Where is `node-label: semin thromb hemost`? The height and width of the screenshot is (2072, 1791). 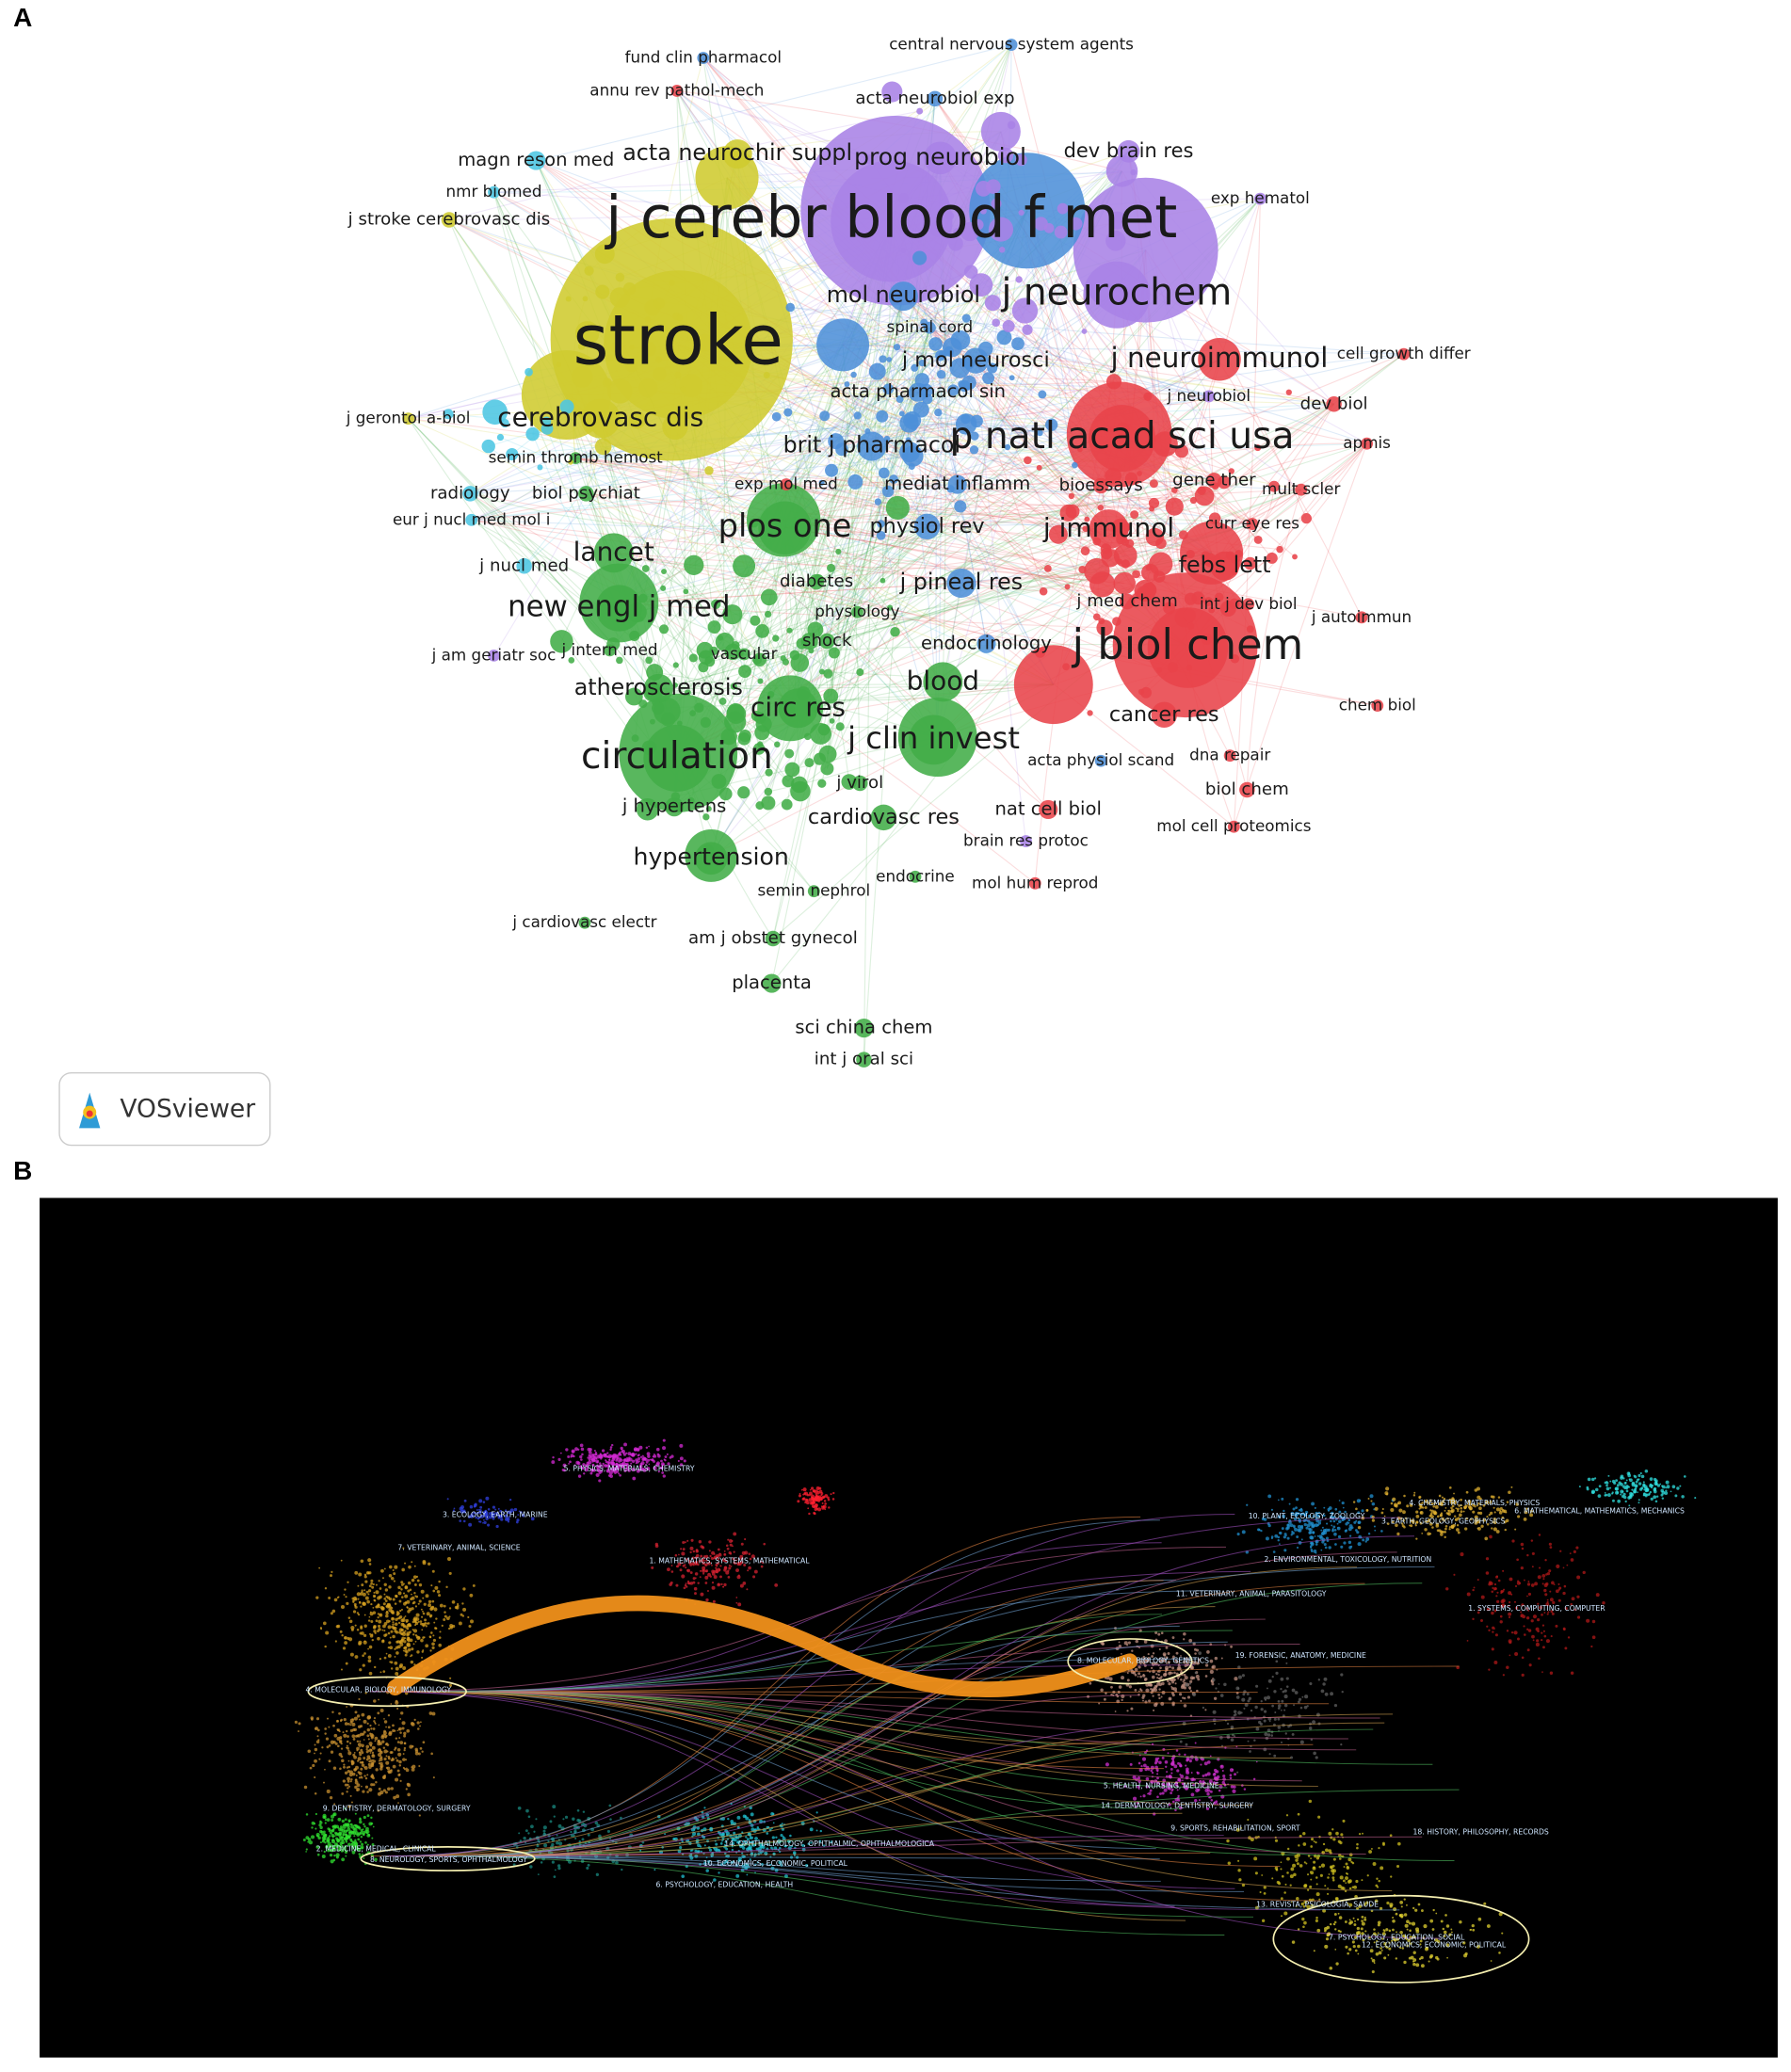 node-label: semin thromb hemost is located at coordinates (576, 457).